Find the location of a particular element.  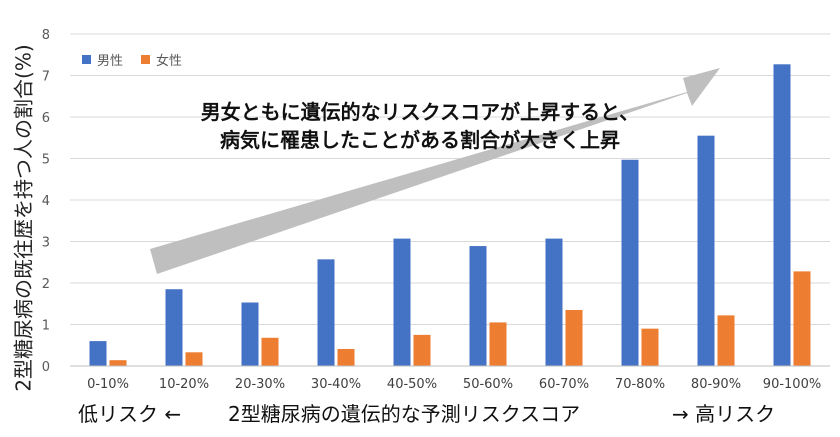

y-tick-label: 2 is located at coordinates (46, 284).